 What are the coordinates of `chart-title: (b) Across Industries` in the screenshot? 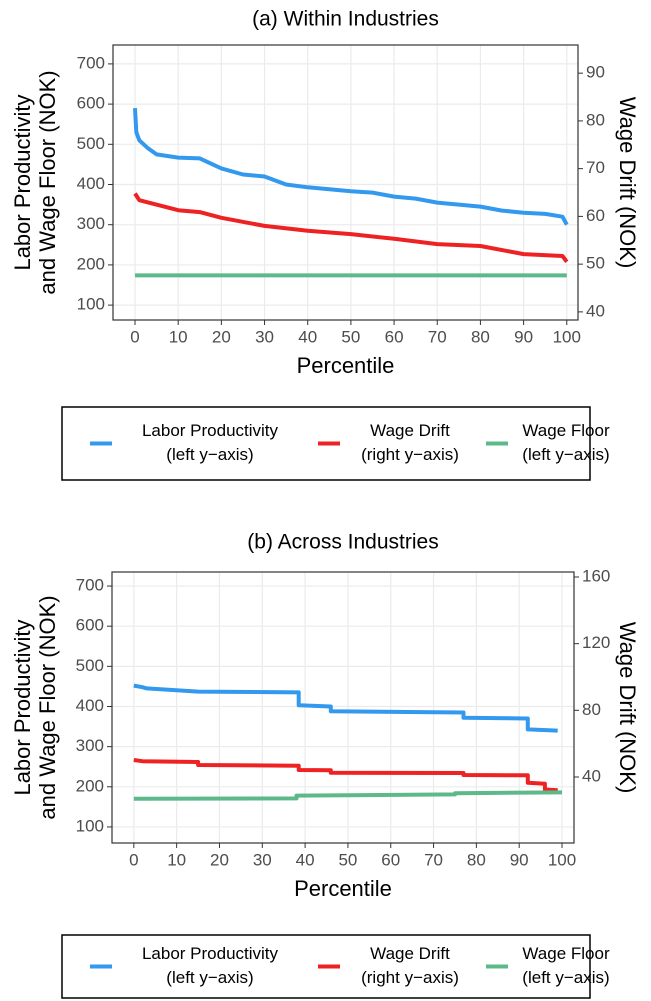 It's located at (342, 542).